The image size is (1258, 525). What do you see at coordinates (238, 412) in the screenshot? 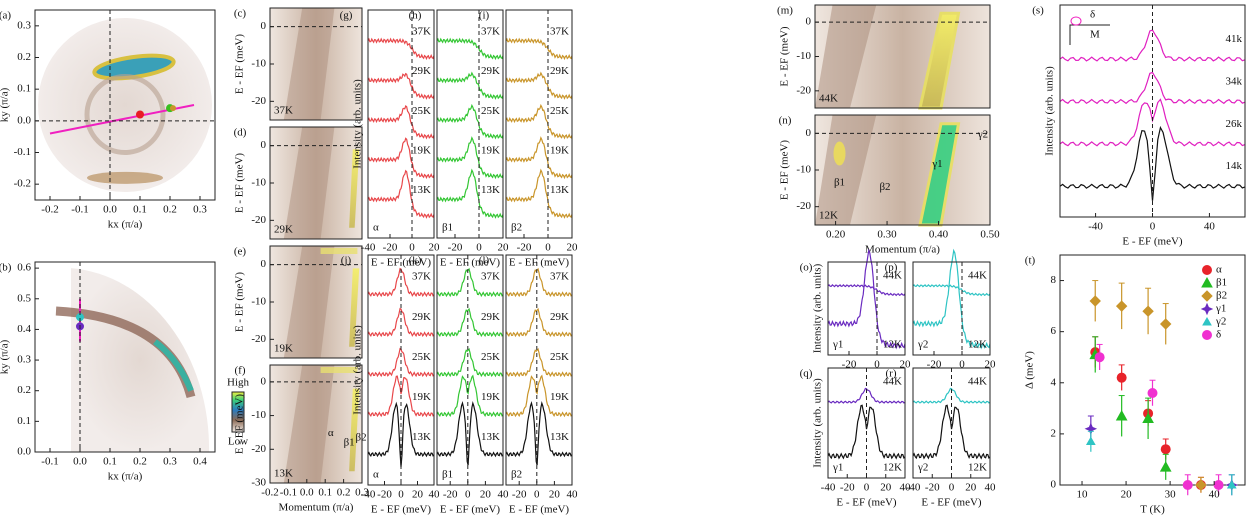
I see `colorbar` at bounding box center [238, 412].